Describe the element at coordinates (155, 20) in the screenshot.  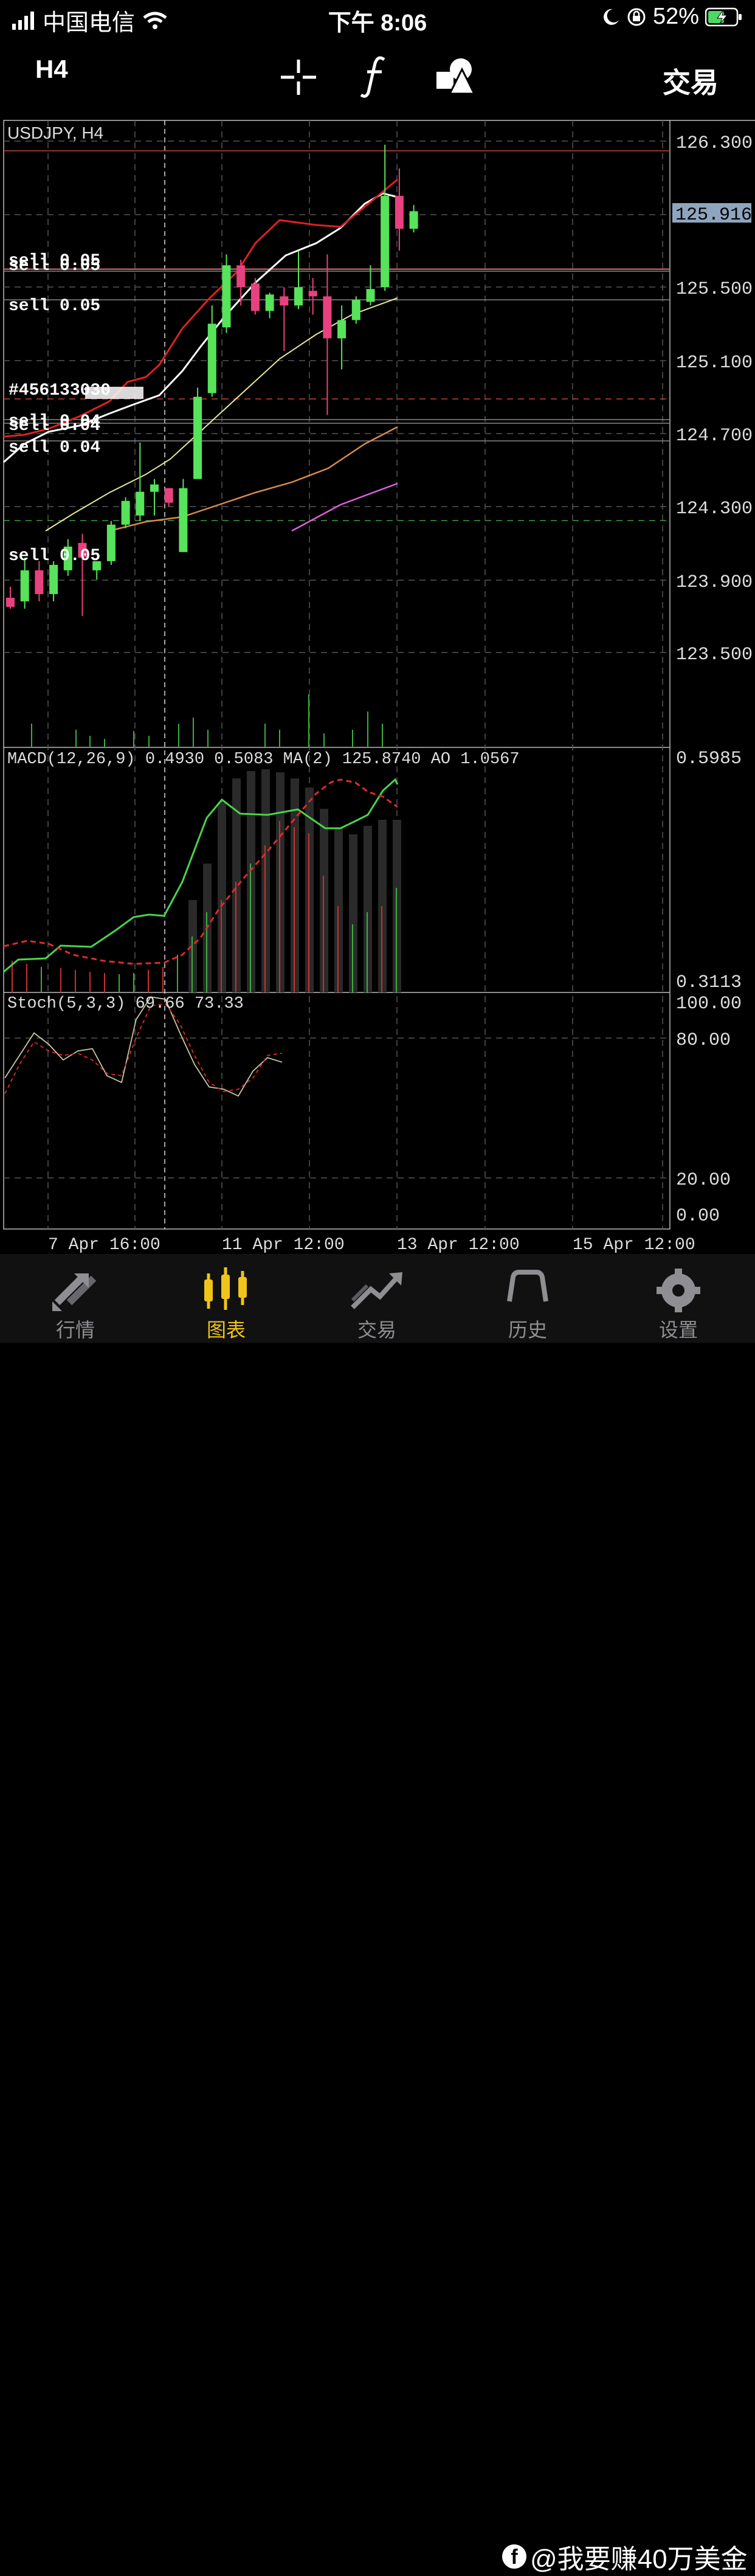
I see `wifi-icon` at that location.